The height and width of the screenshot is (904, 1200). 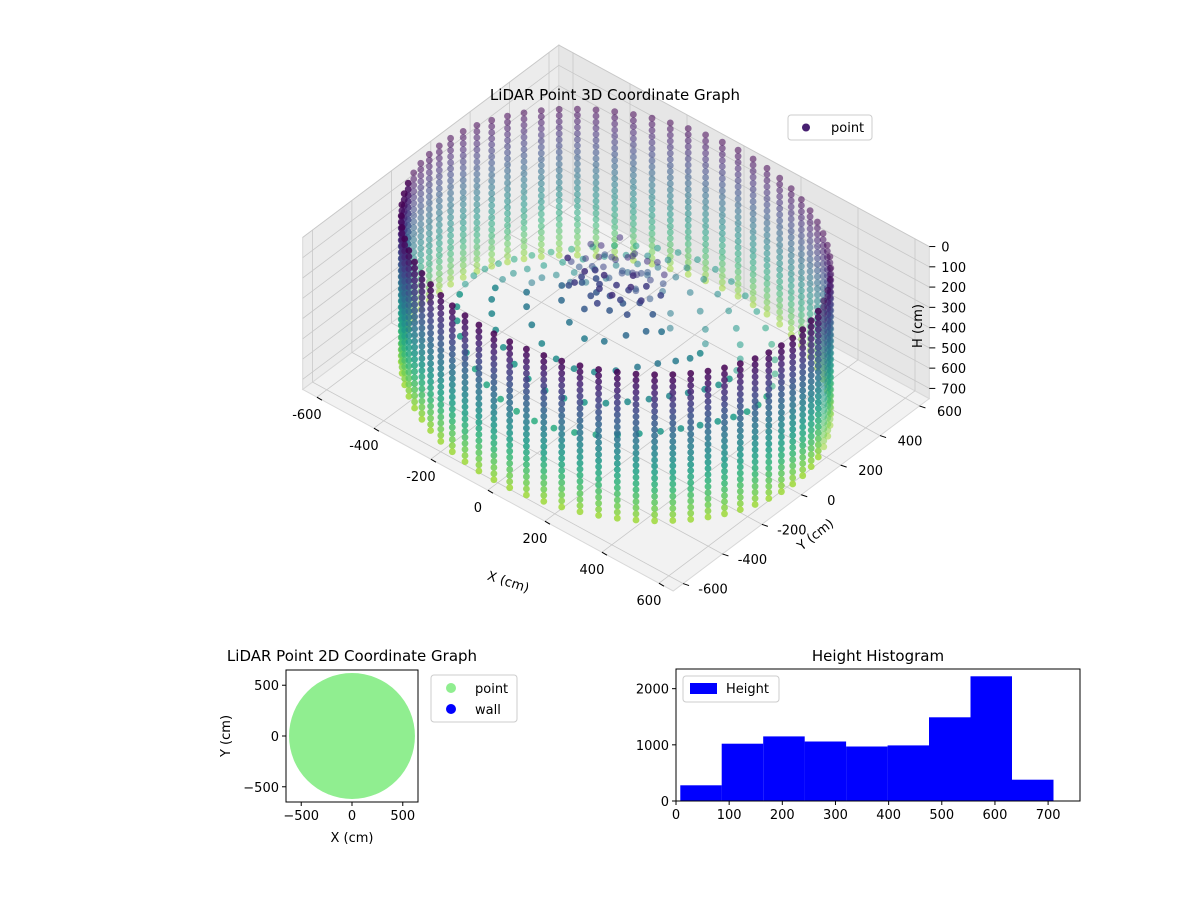 What do you see at coordinates (275, 737) in the screenshot?
I see `y-tick-label: 0` at bounding box center [275, 737].